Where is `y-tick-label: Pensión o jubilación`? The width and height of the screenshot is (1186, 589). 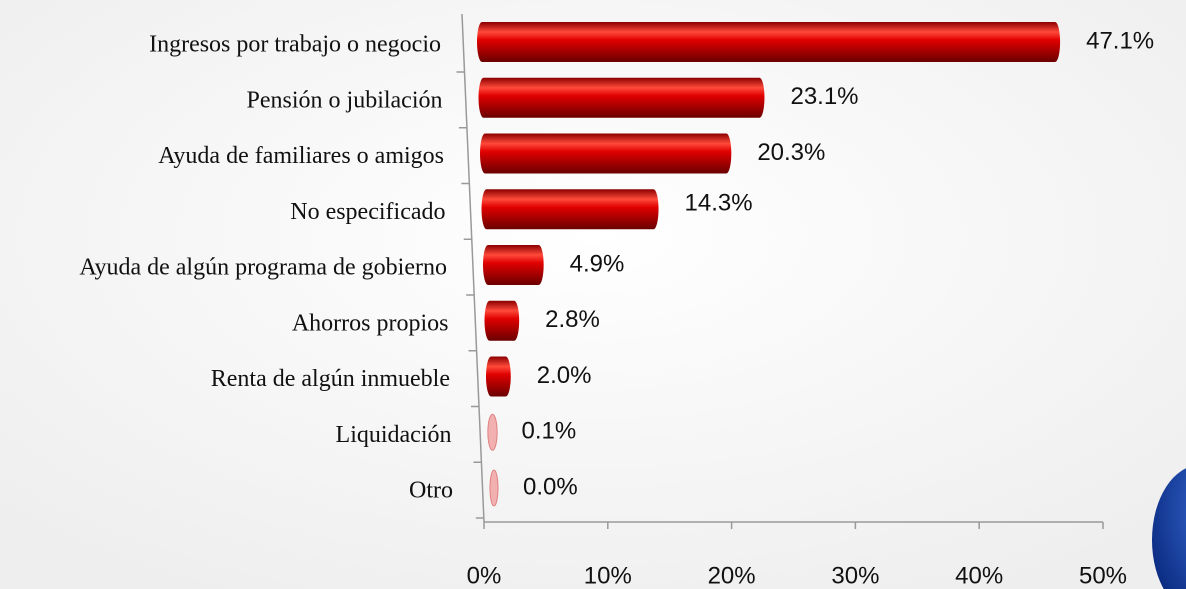
y-tick-label: Pensión o jubilación is located at coordinates (345, 100).